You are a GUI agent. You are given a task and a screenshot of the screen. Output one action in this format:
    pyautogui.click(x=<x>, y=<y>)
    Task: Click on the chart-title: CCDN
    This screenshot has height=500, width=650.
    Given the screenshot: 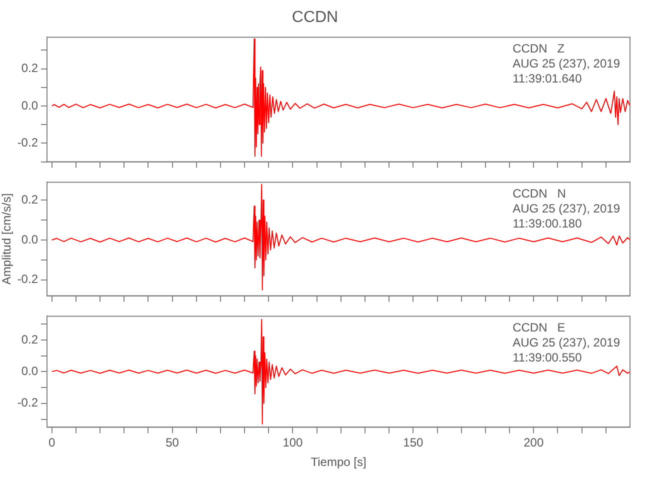 What is the action you would take?
    pyautogui.click(x=315, y=17)
    